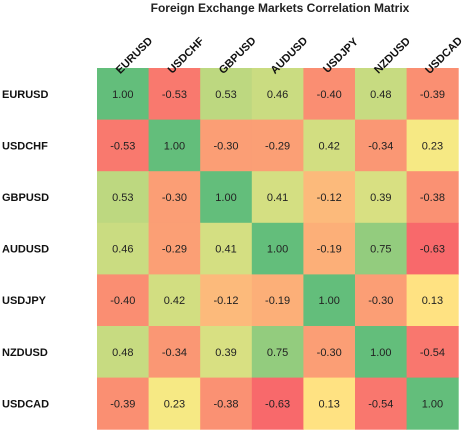 The height and width of the screenshot is (432, 474). What do you see at coordinates (25, 198) in the screenshot?
I see `row-label-gbpusd: GBPUSD` at bounding box center [25, 198].